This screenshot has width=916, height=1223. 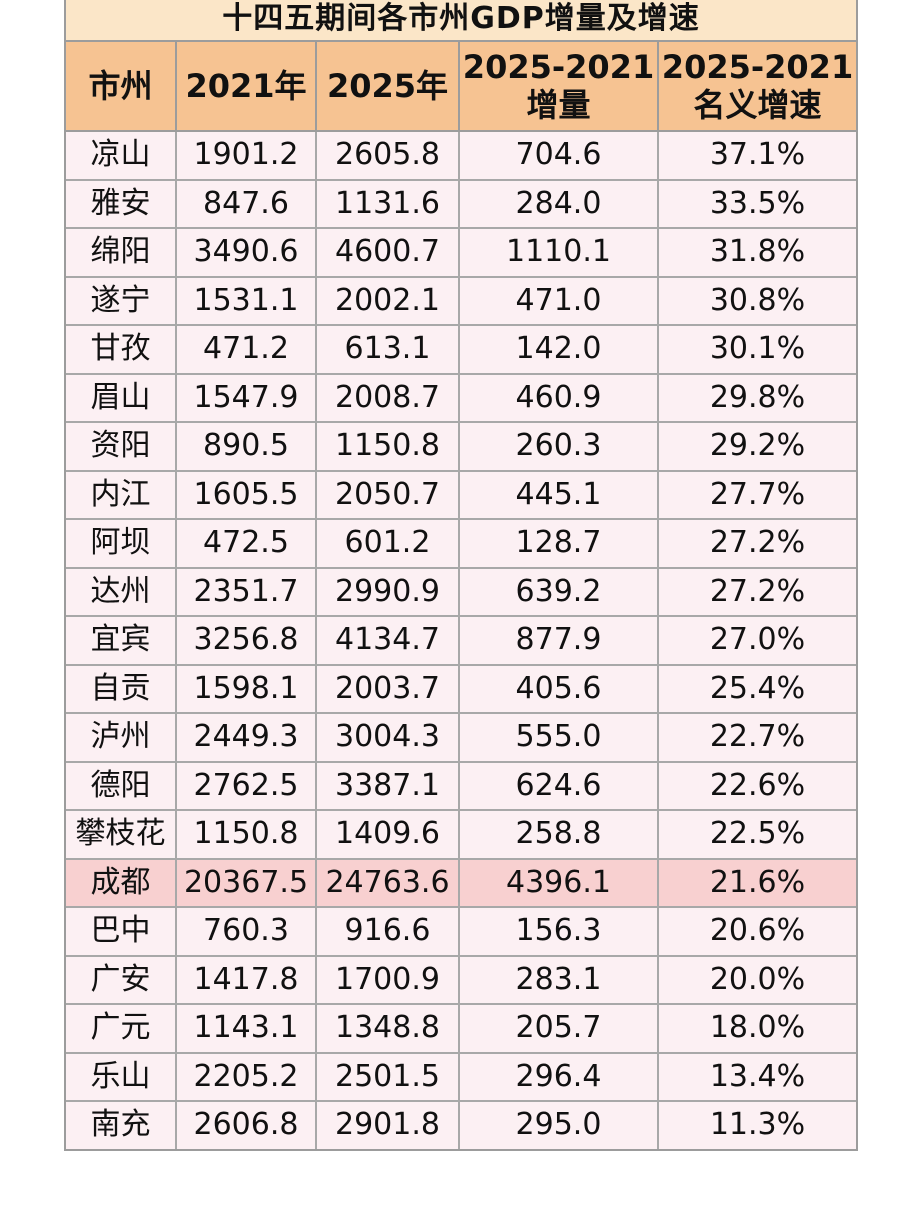 I want to click on header-growth-line2: 名义增速, so click(x=757, y=105).